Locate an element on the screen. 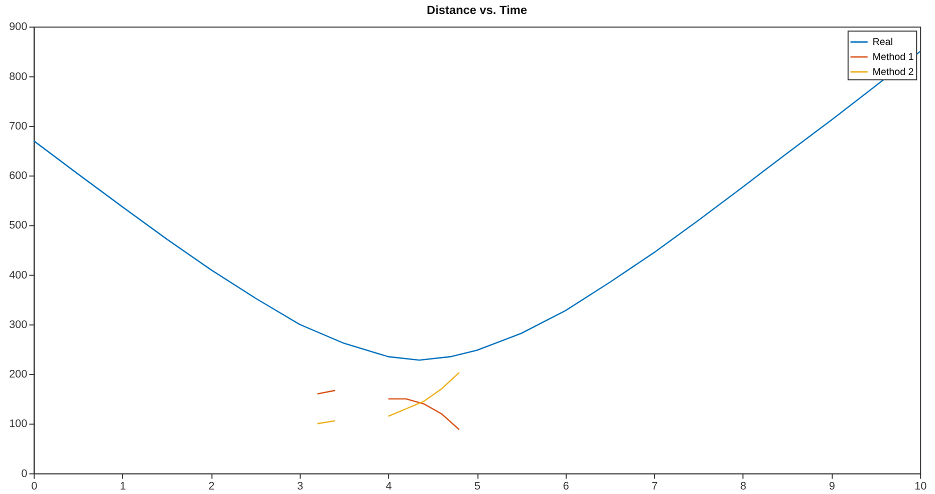  chart-title: Distance vs. Time is located at coordinates (477, 9).